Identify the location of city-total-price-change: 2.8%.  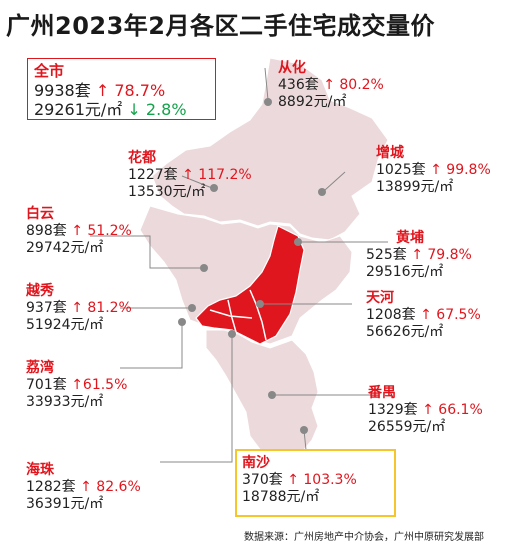
(166, 109).